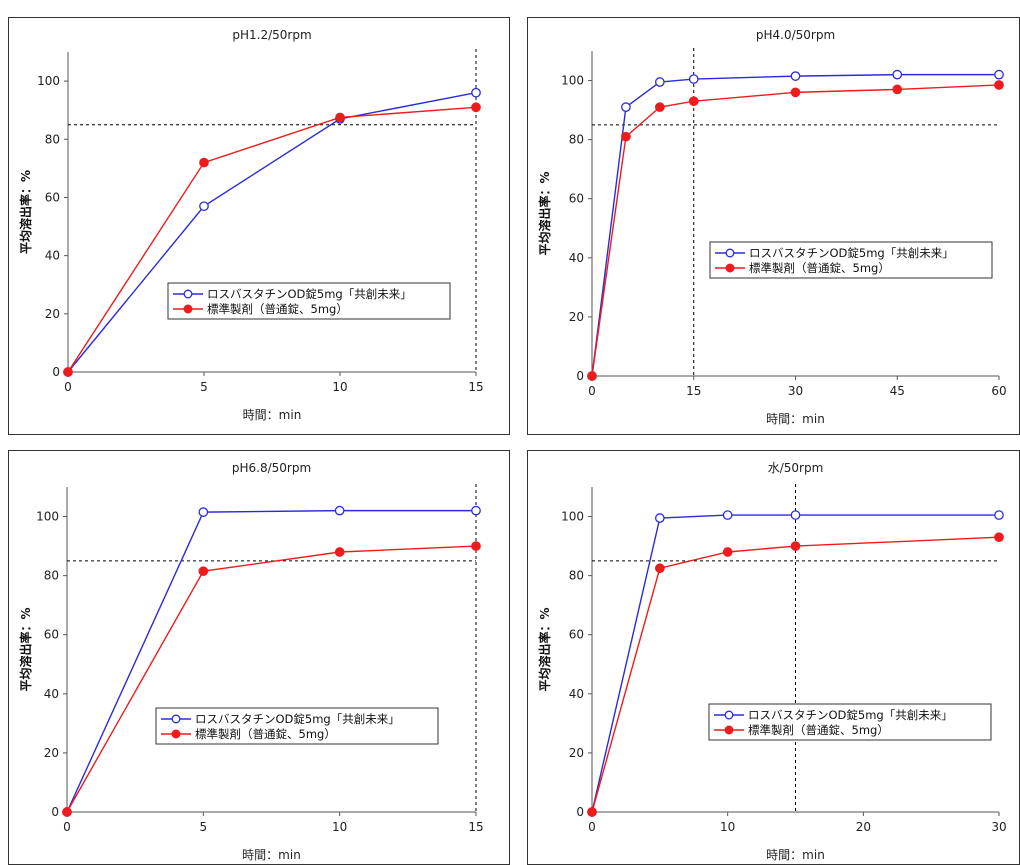 This screenshot has height=865, width=1020. What do you see at coordinates (795, 391) in the screenshot?
I see `x-tick-label: 30` at bounding box center [795, 391].